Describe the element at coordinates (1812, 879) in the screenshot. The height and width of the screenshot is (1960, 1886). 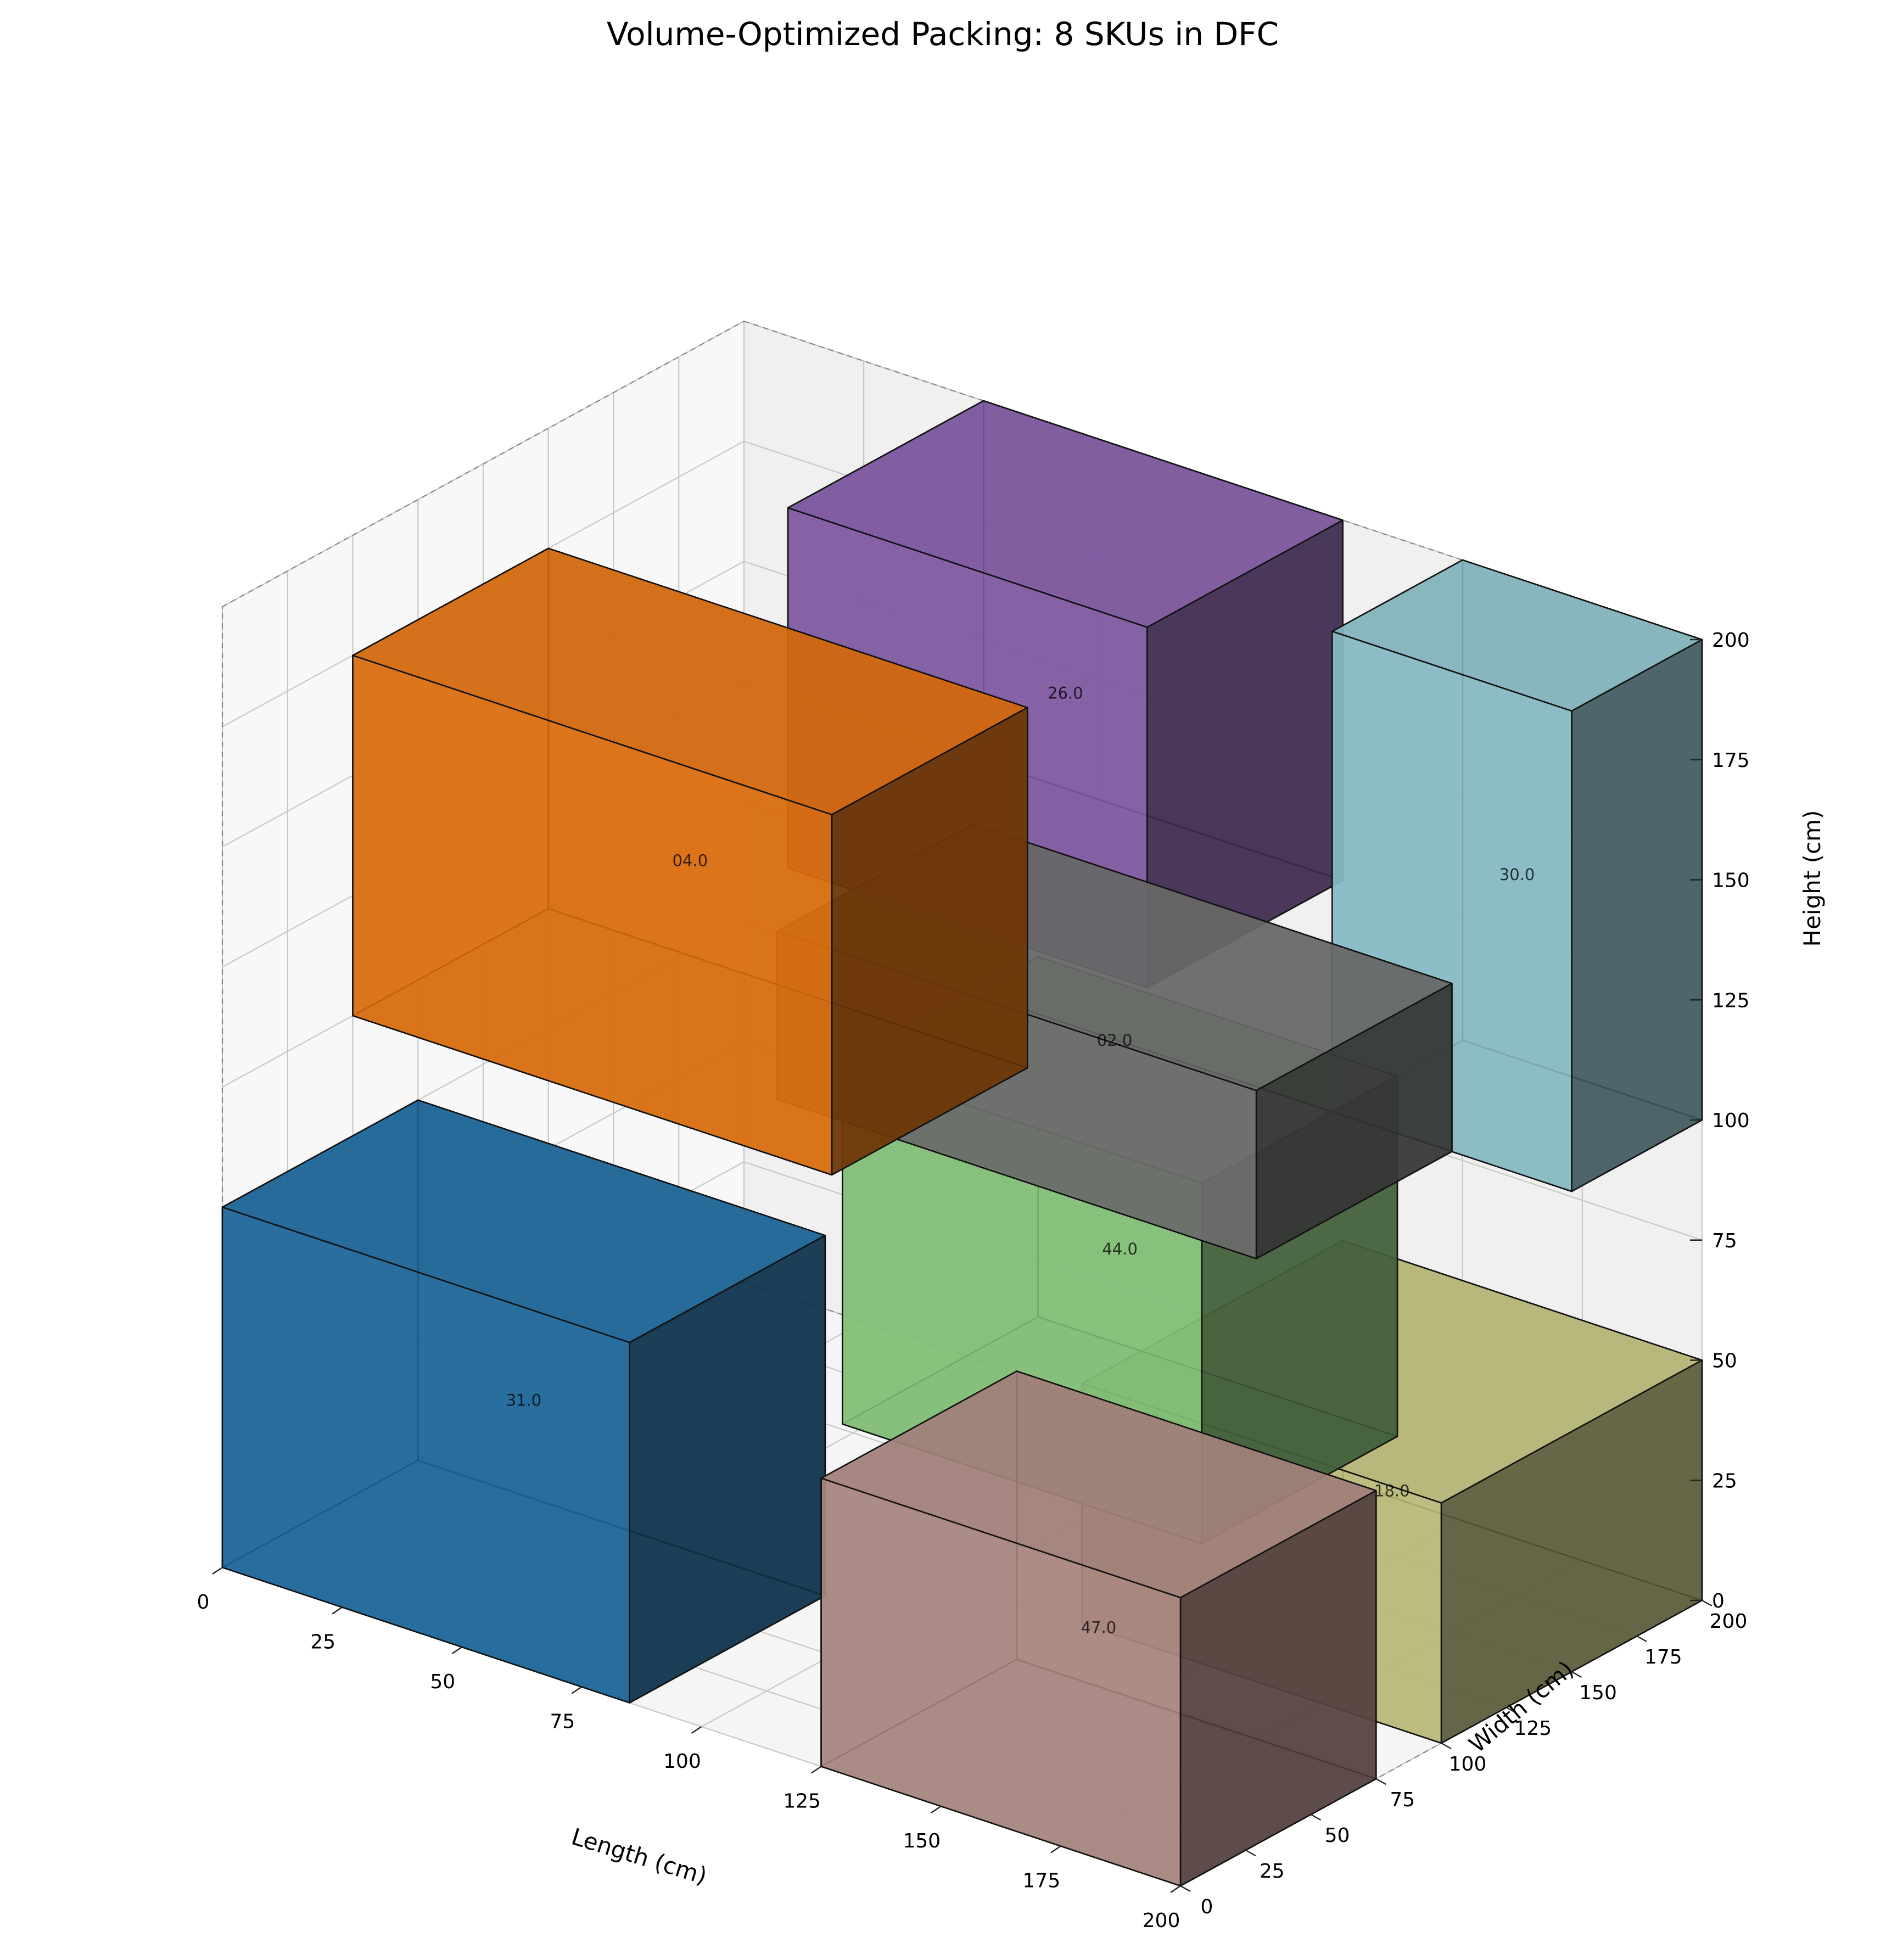
I see `z-axis-label: Height (cm)` at that location.